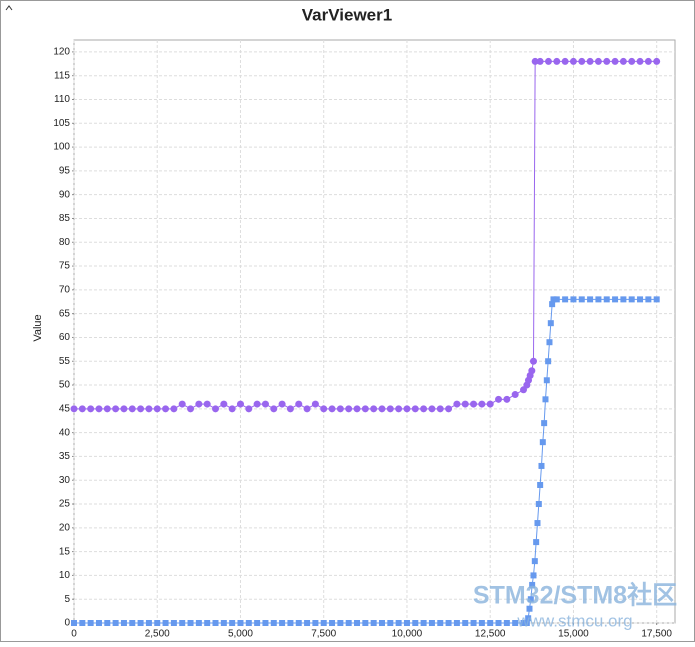 The width and height of the screenshot is (695, 647). Describe the element at coordinates (575, 595) in the screenshot. I see `watermark: STM32/STM8社区` at that location.